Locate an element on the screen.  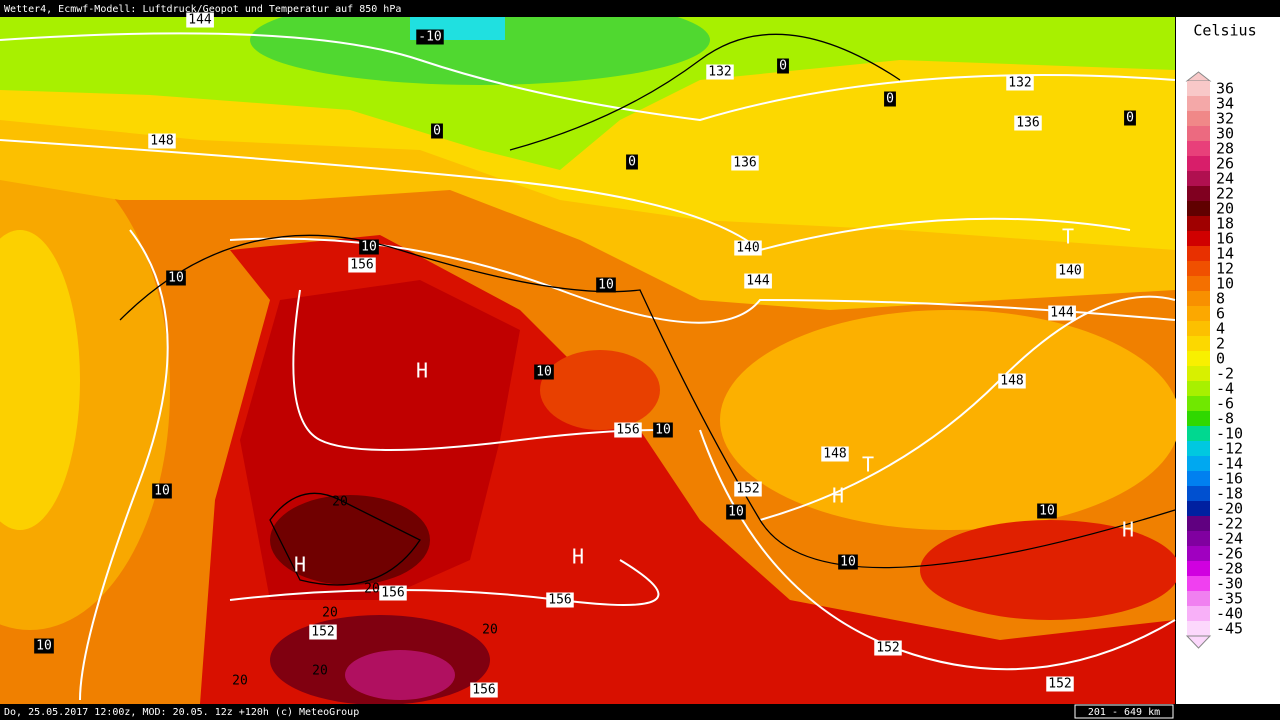
legend-label: -10 is located at coordinates (1229, 434).